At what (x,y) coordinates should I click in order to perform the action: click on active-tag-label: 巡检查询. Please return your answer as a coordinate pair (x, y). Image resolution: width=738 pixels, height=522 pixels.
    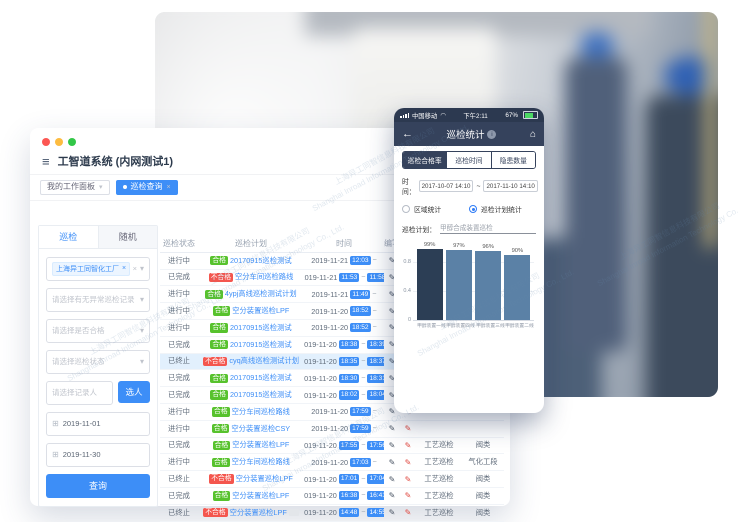
    Looking at the image, I should click on (146, 186).